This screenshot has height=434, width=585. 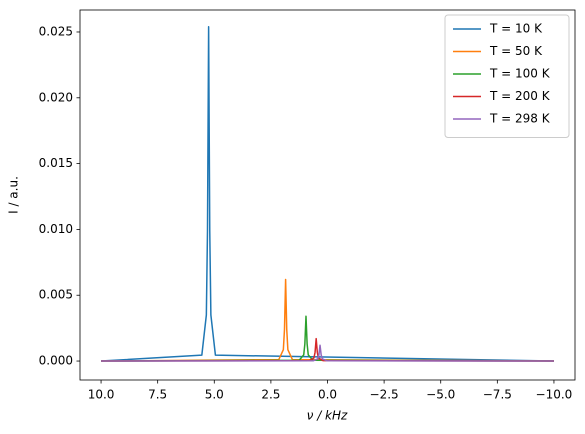 What do you see at coordinates (14, 195) in the screenshot?
I see `y-axis-label: I / a.u.` at bounding box center [14, 195].